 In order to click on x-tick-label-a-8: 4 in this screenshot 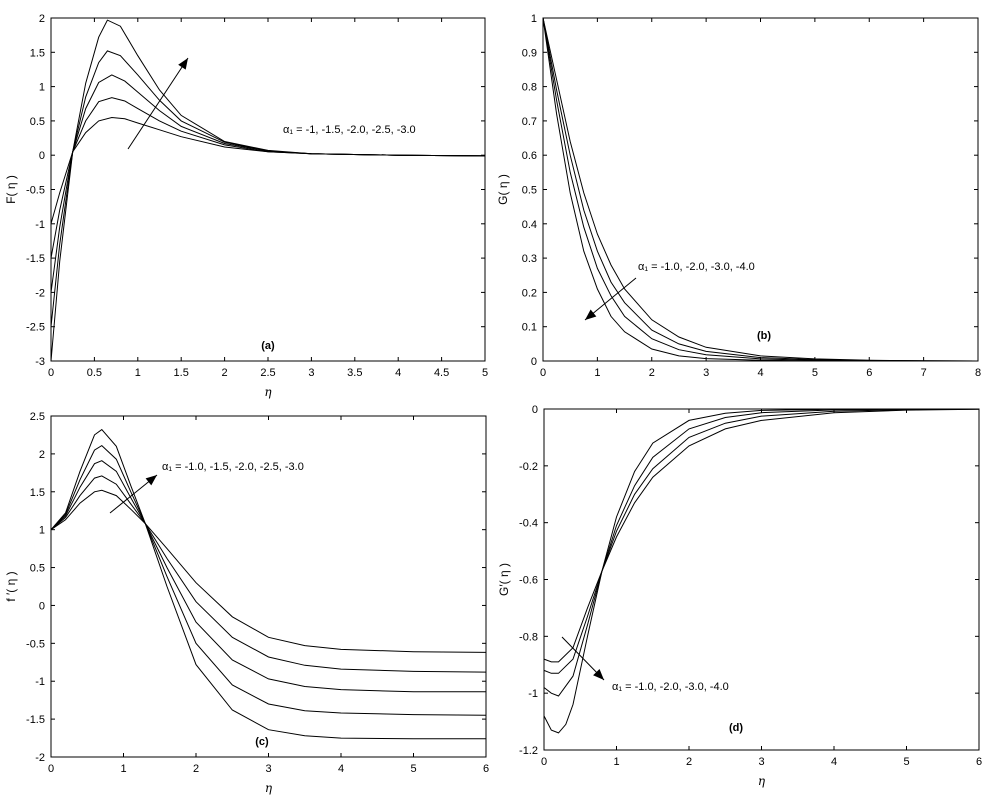, I will do `click(398, 373)`.